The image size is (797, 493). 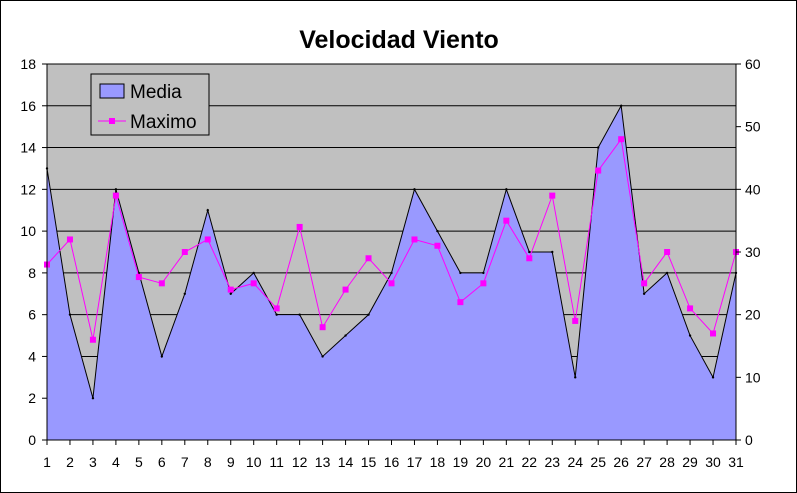 What do you see at coordinates (276, 462) in the screenshot?
I see `x-tick-label-11: 11` at bounding box center [276, 462].